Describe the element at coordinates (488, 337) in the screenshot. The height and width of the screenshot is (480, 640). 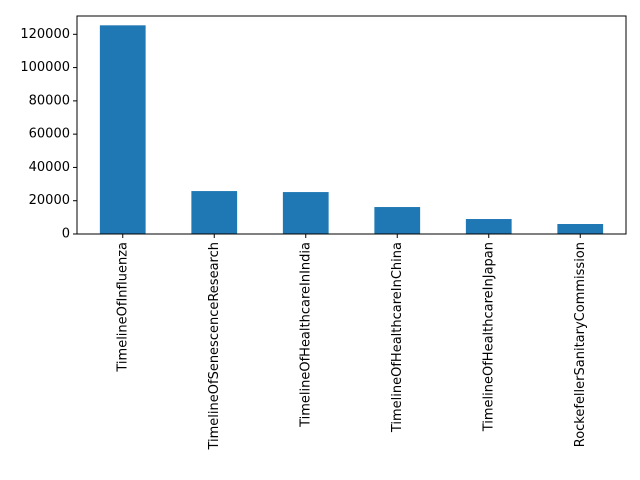
I see `x-tick-label: TimelineOfHealthcareInJapan` at that location.